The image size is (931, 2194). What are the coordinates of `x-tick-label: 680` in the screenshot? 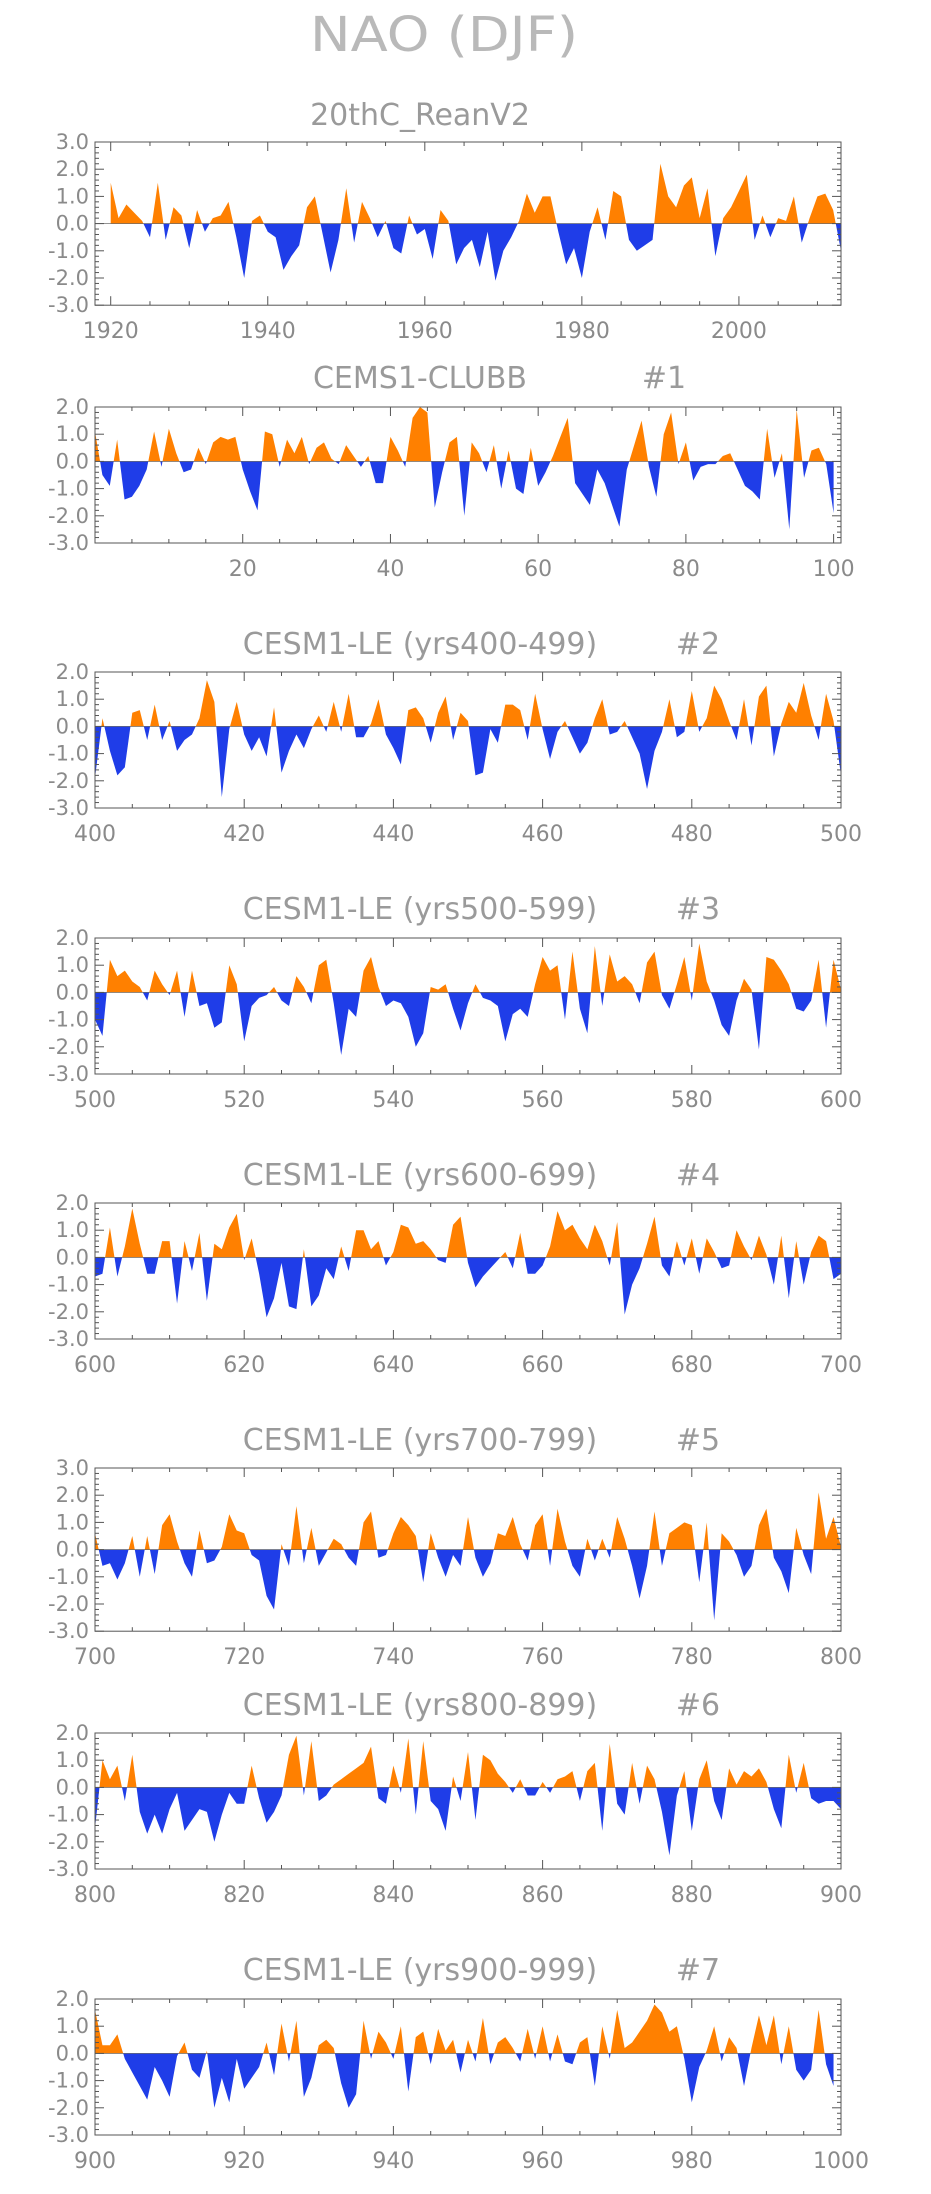 It's located at (692, 1365).